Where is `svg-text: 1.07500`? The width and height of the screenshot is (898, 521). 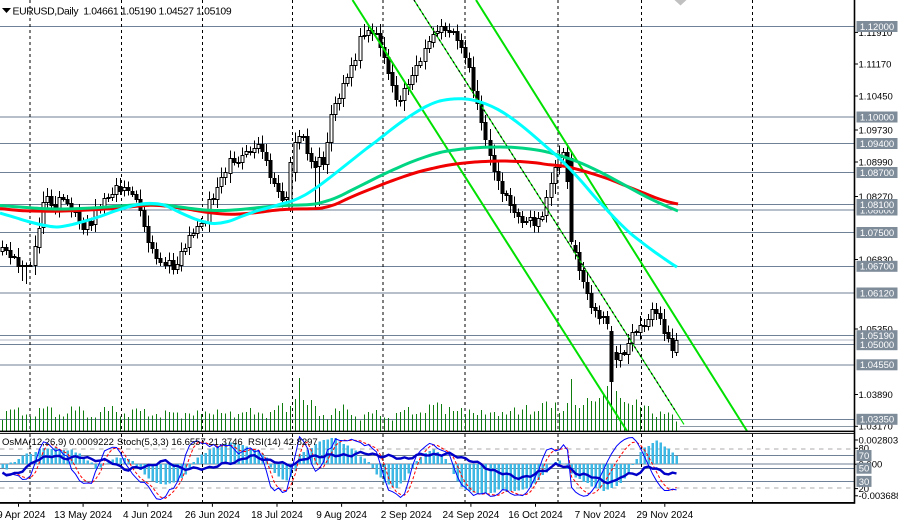 svg-text: 1.07500 is located at coordinates (877, 233).